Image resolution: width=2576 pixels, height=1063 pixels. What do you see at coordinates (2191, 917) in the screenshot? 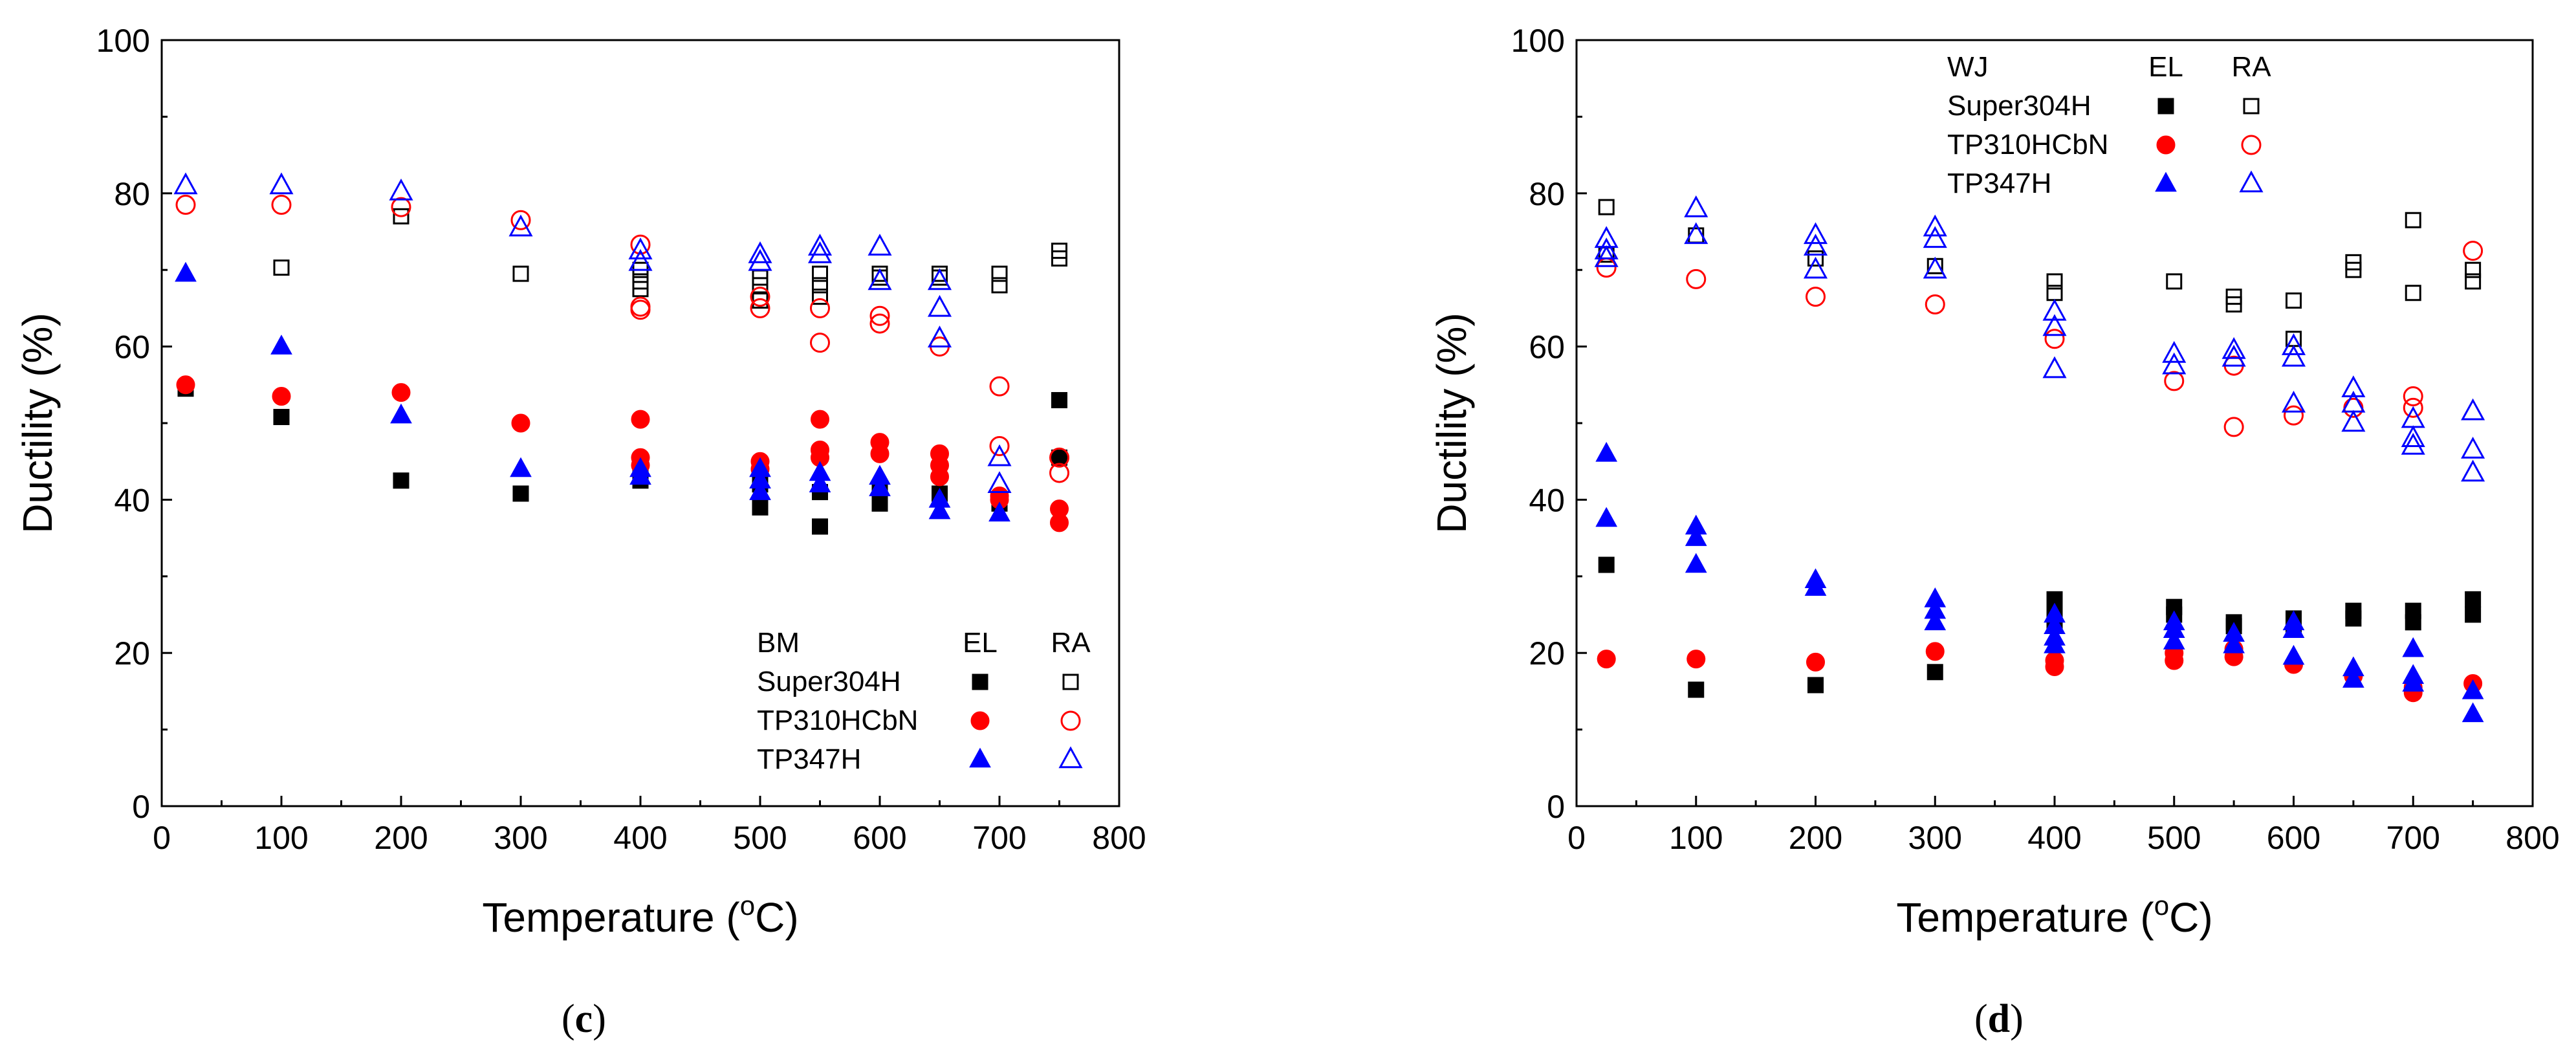
I see `x-axis-title-unit: C)` at bounding box center [2191, 917].